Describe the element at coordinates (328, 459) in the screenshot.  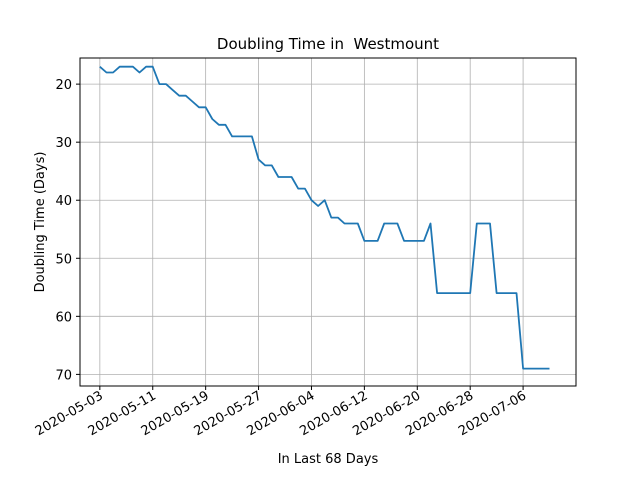
I see `x-axis-label: In Last 68 Days` at that location.